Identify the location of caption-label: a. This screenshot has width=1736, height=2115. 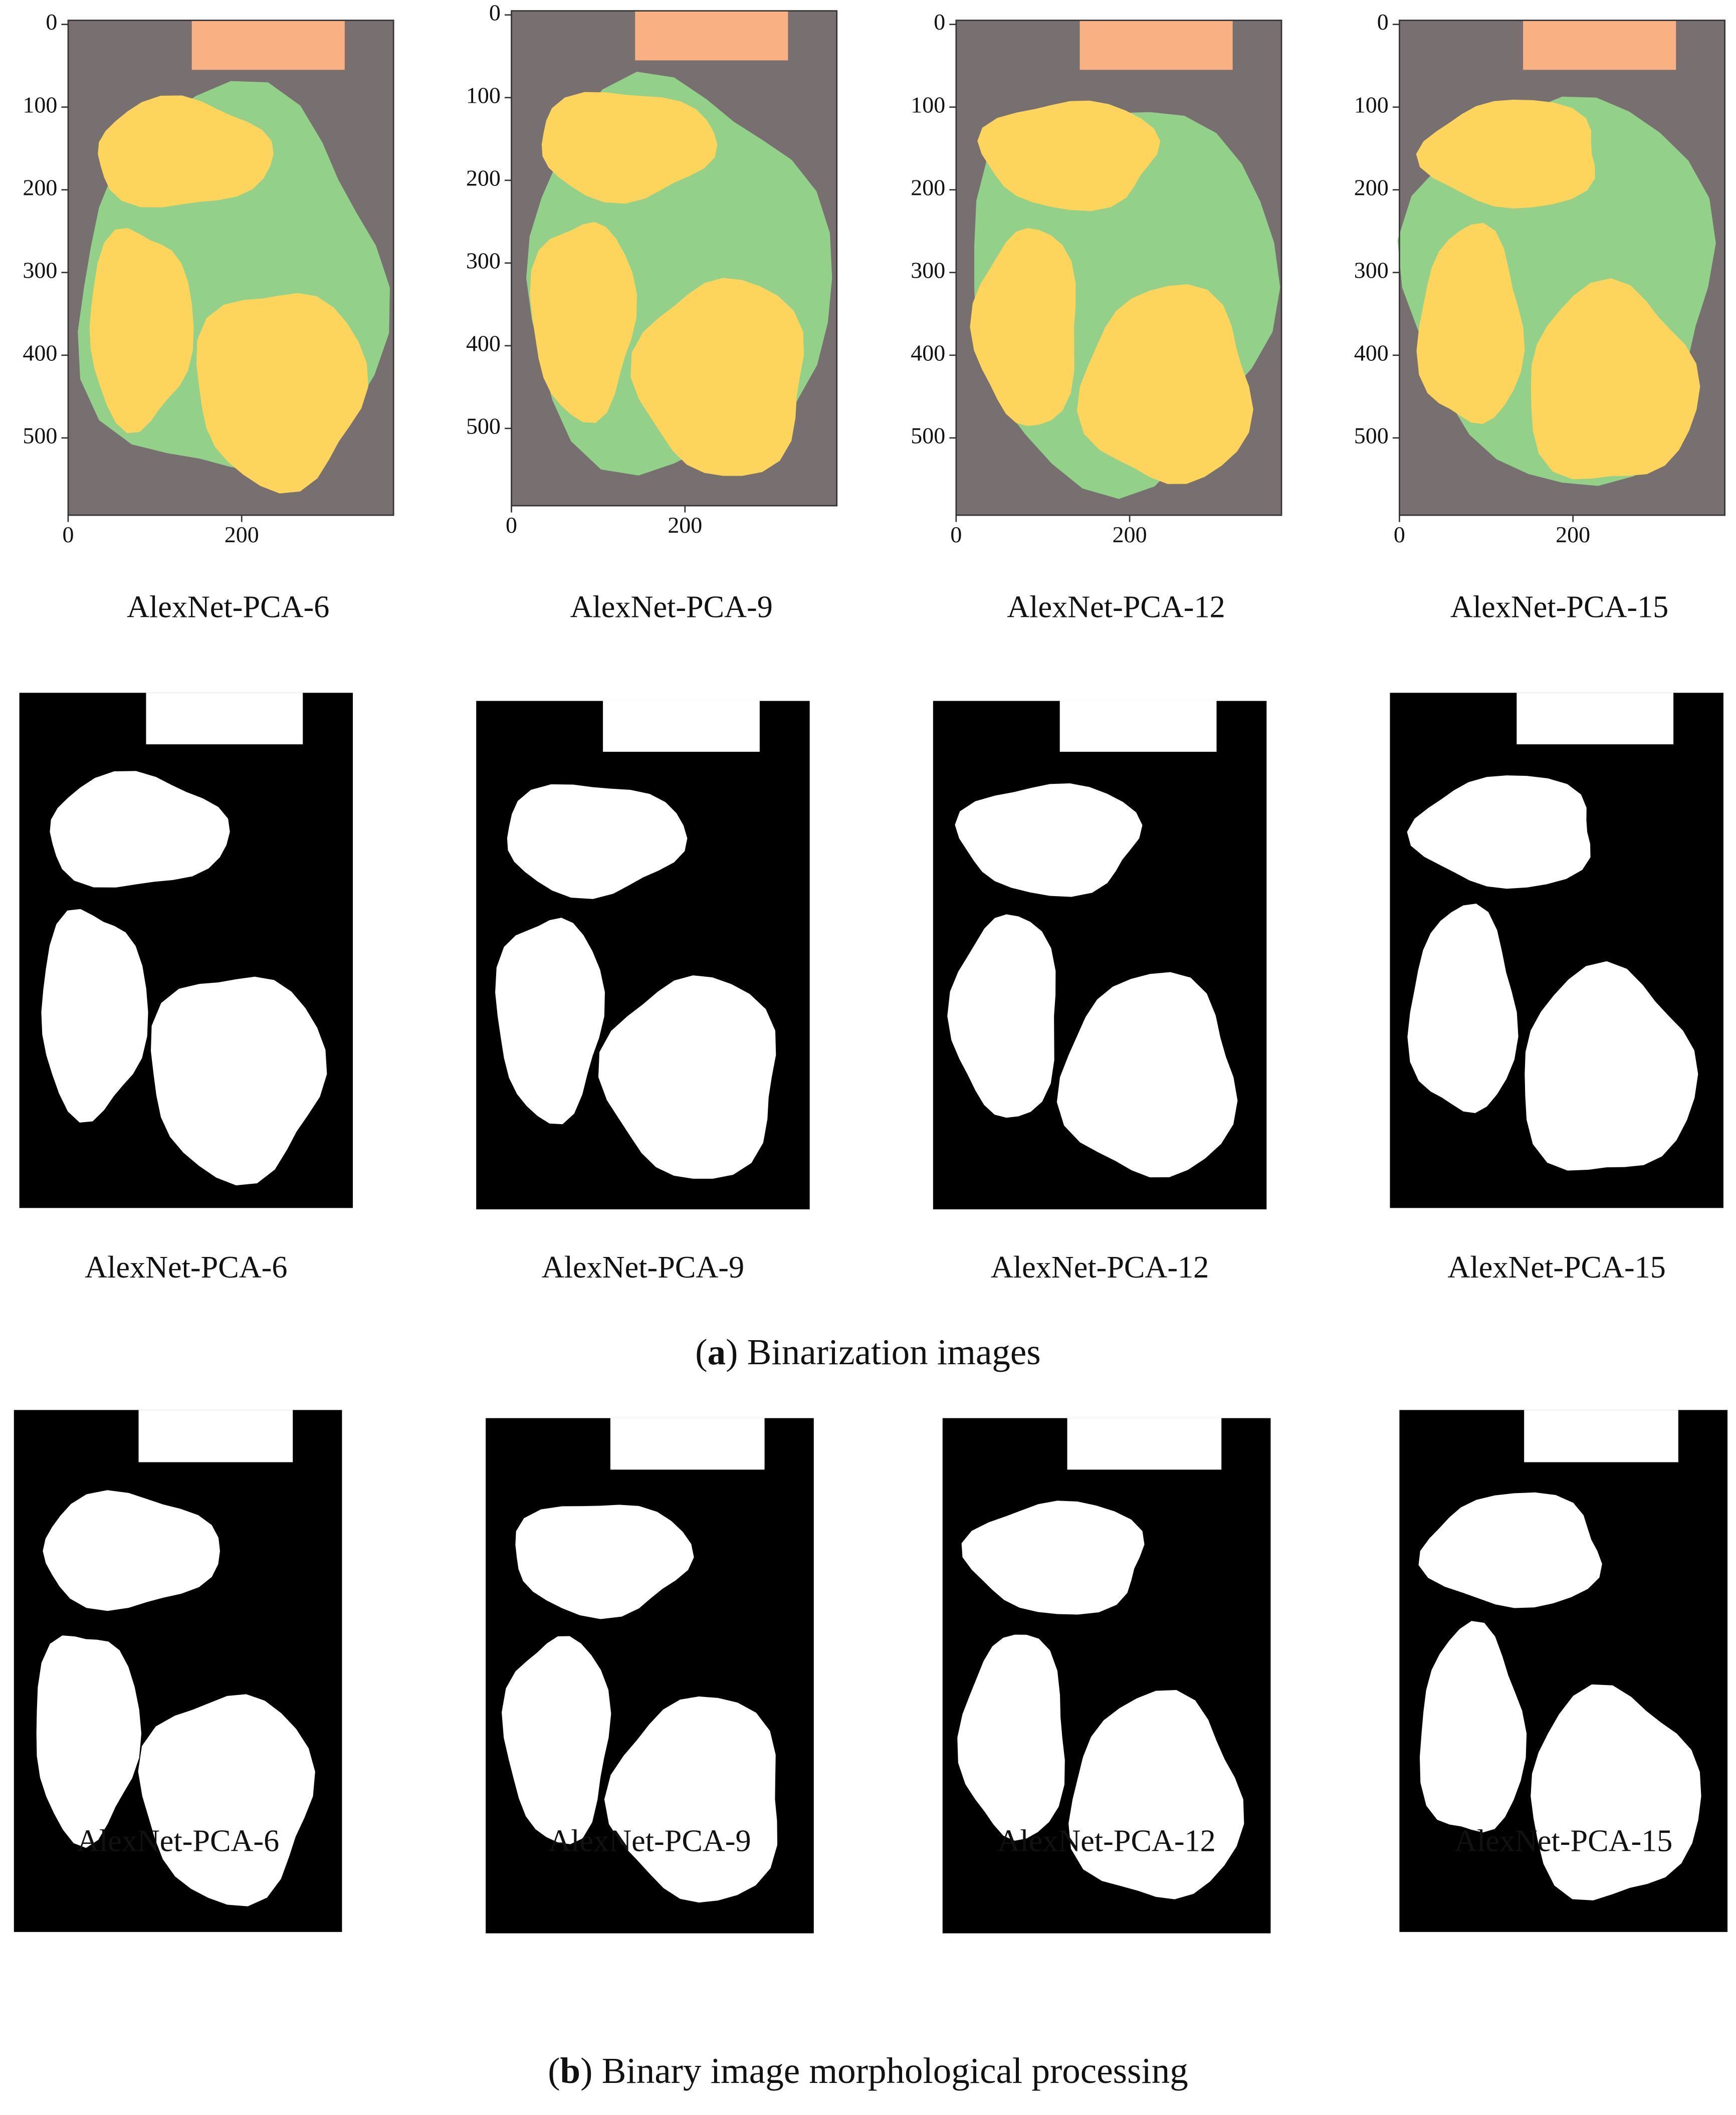
(717, 1352).